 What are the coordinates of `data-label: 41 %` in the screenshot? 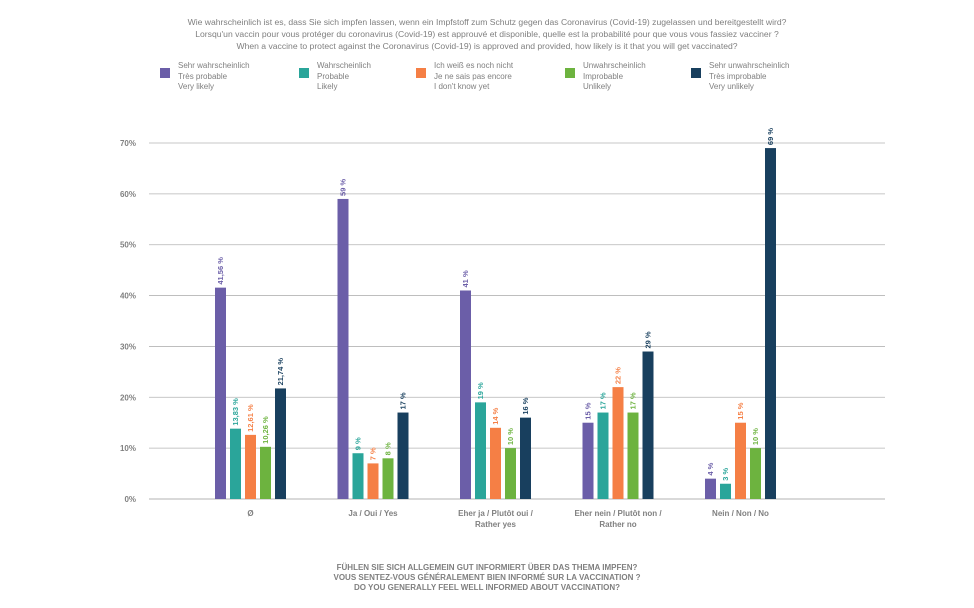 It's located at (465, 278).